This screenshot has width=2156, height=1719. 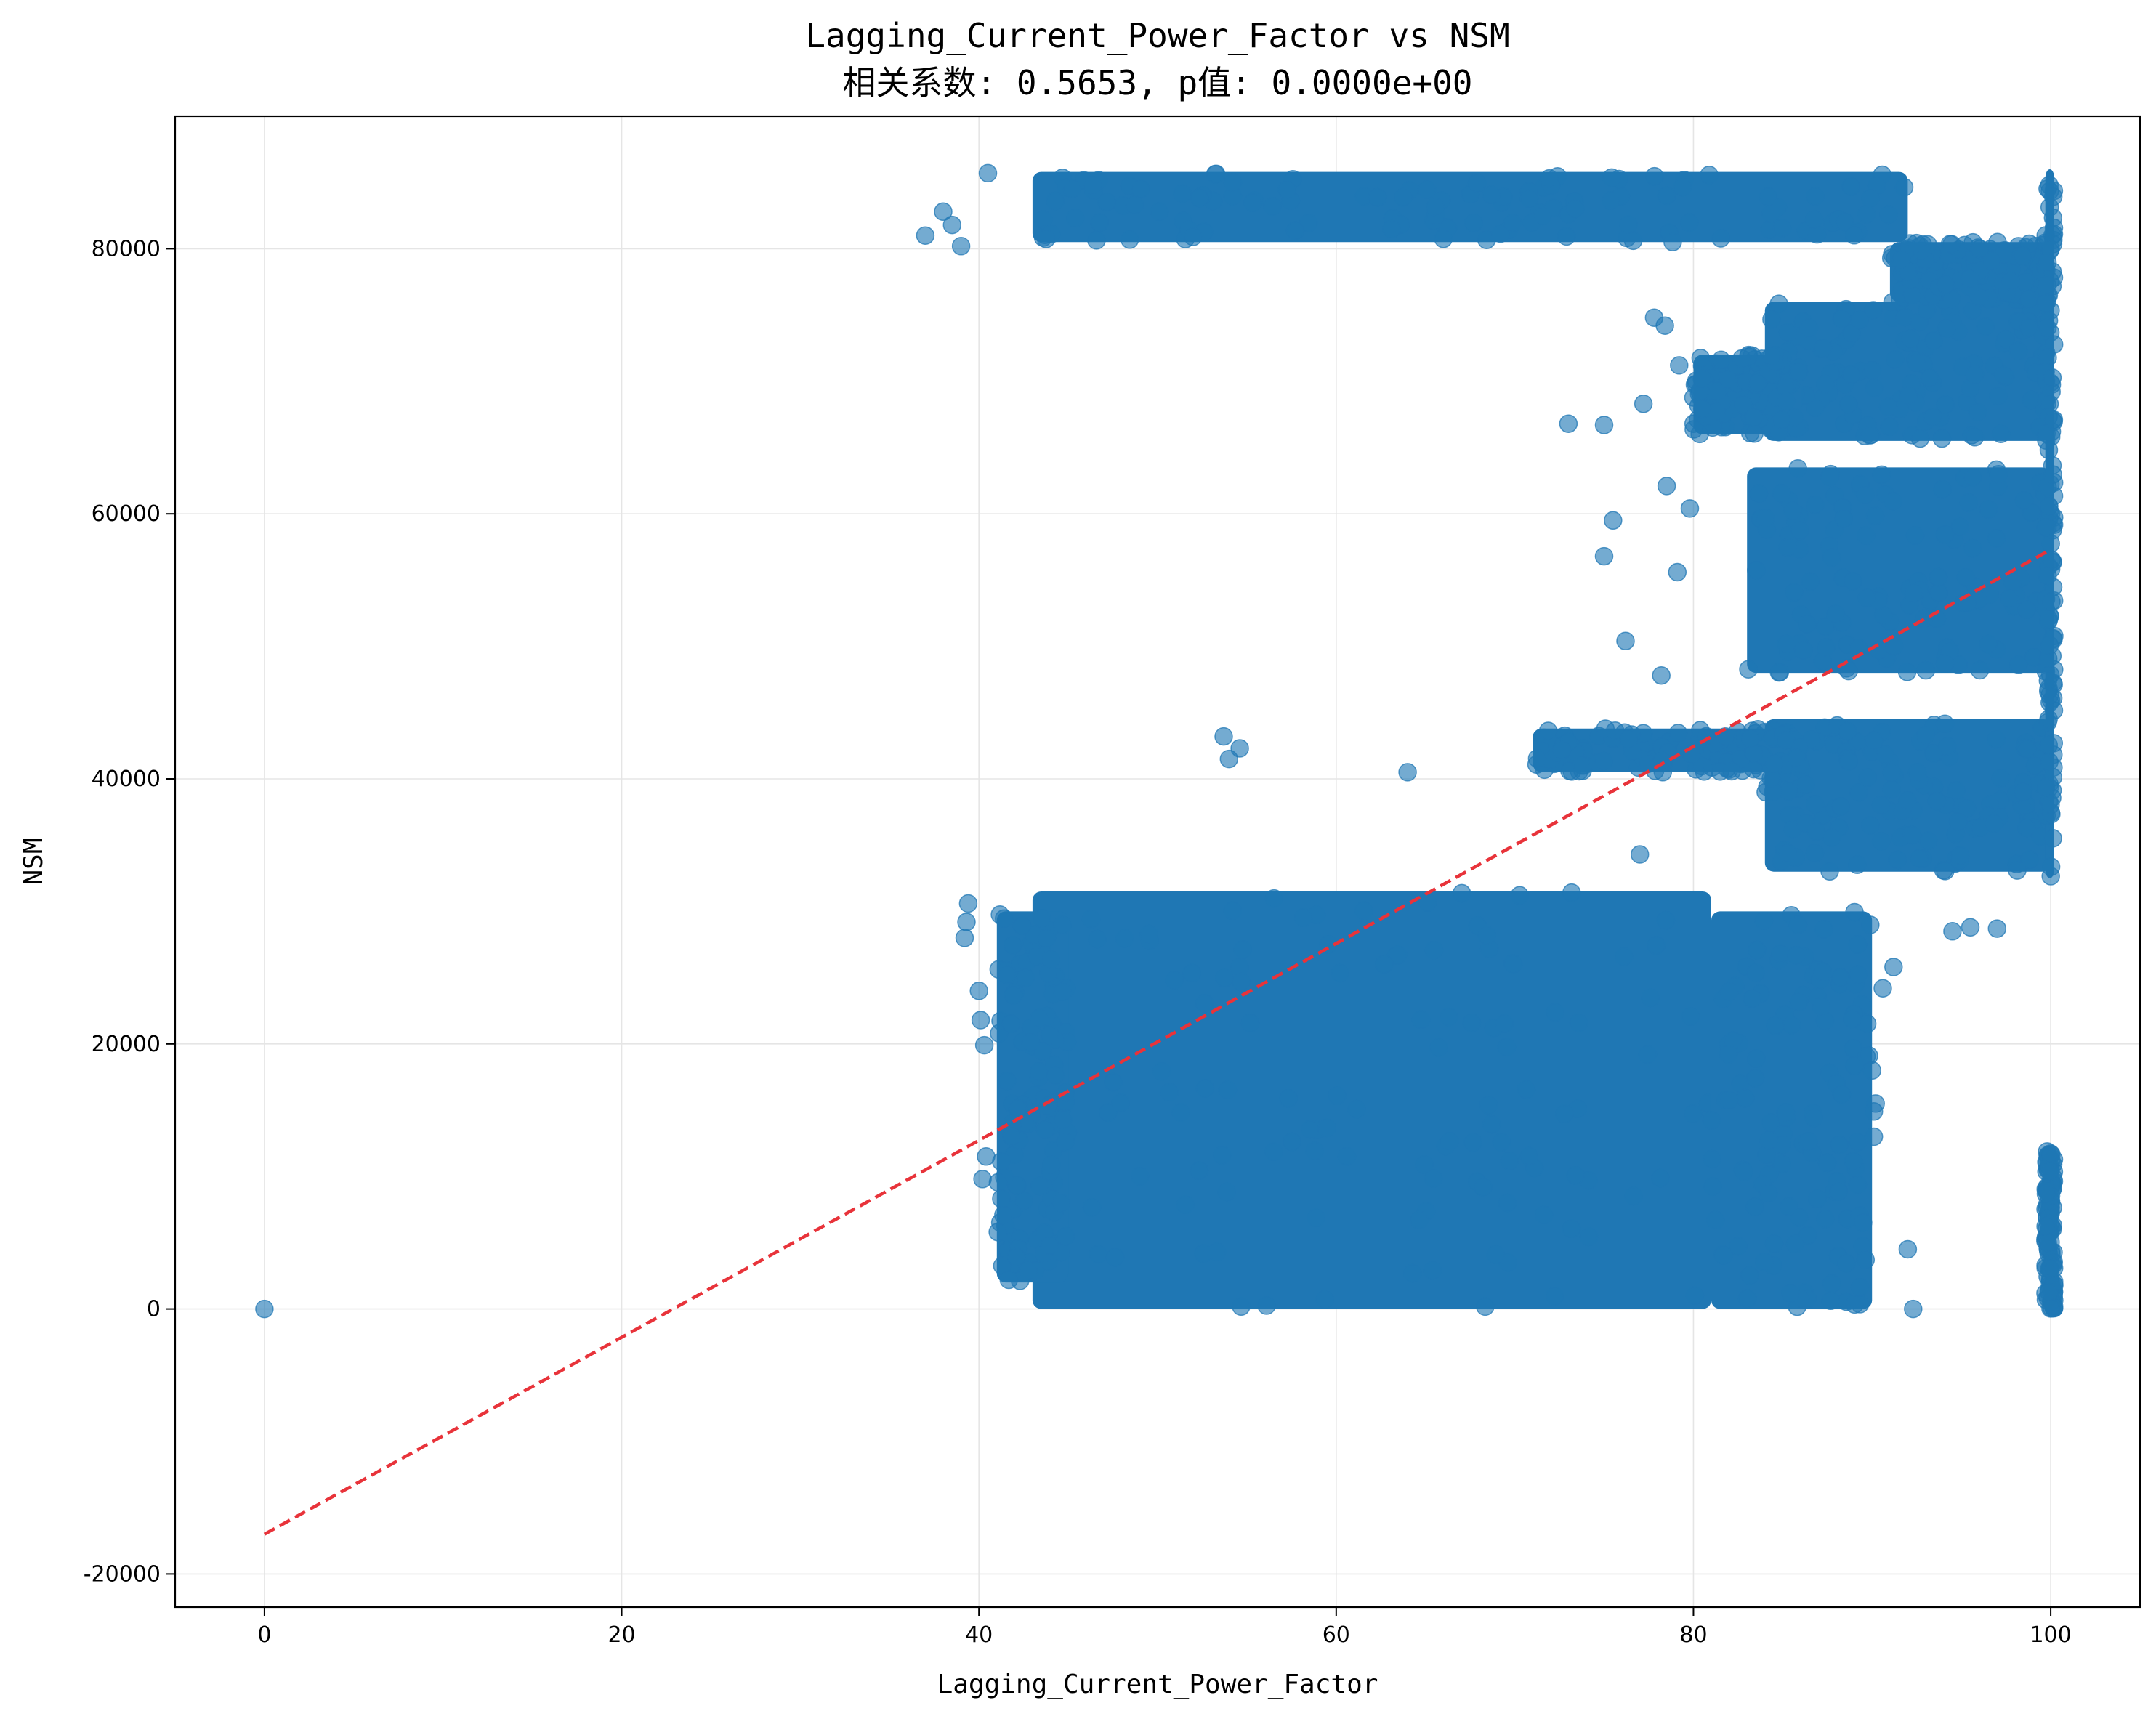 What do you see at coordinates (127, 779) in the screenshot?
I see `y-tick-label: 40000` at bounding box center [127, 779].